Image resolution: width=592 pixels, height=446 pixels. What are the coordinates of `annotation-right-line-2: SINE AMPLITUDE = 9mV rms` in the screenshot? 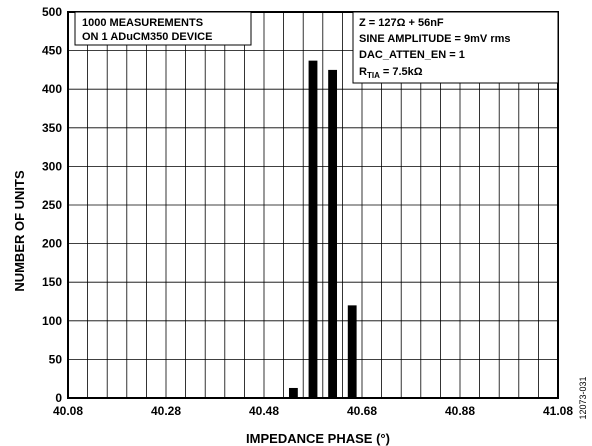 It's located at (435, 39).